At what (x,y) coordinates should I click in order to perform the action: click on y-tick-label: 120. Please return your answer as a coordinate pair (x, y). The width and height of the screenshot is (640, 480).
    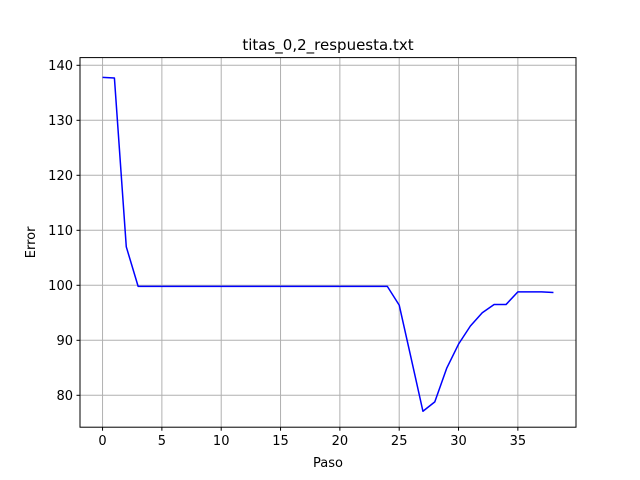
    Looking at the image, I should click on (60, 176).